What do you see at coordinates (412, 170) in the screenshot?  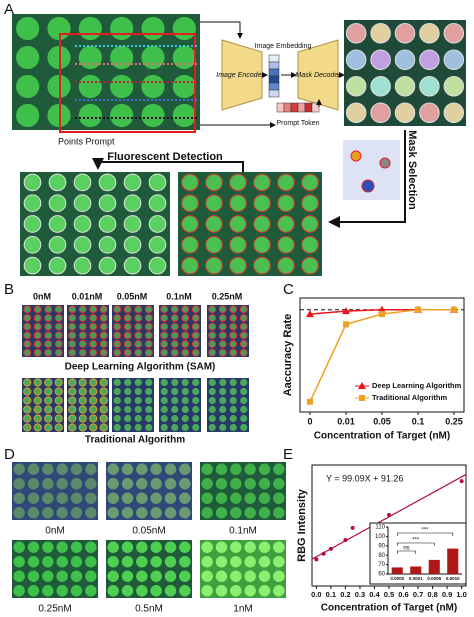 I see `label: Mask Selection` at bounding box center [412, 170].